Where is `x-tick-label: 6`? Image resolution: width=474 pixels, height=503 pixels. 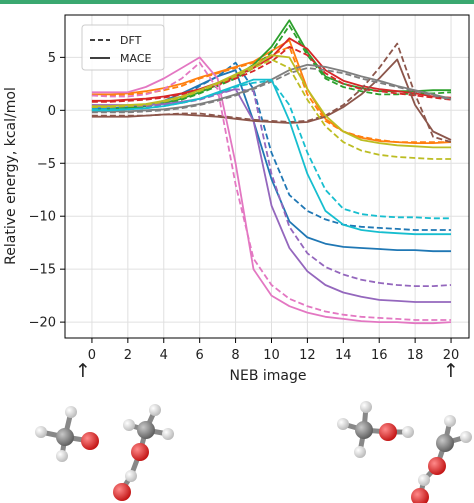 x-tick-label: 6 is located at coordinates (200, 355).